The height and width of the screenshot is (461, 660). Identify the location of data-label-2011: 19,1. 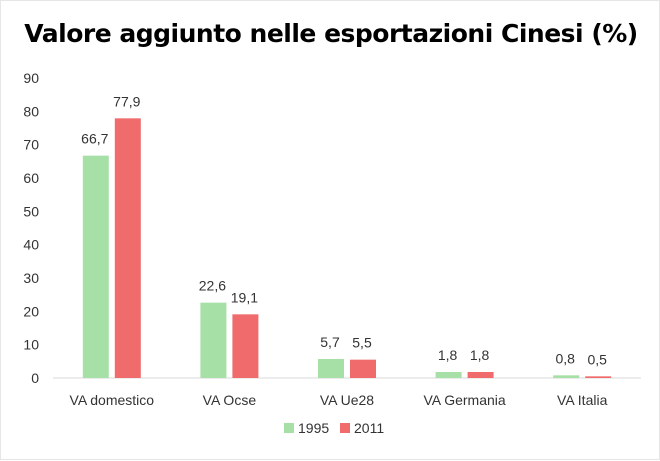
(244, 297).